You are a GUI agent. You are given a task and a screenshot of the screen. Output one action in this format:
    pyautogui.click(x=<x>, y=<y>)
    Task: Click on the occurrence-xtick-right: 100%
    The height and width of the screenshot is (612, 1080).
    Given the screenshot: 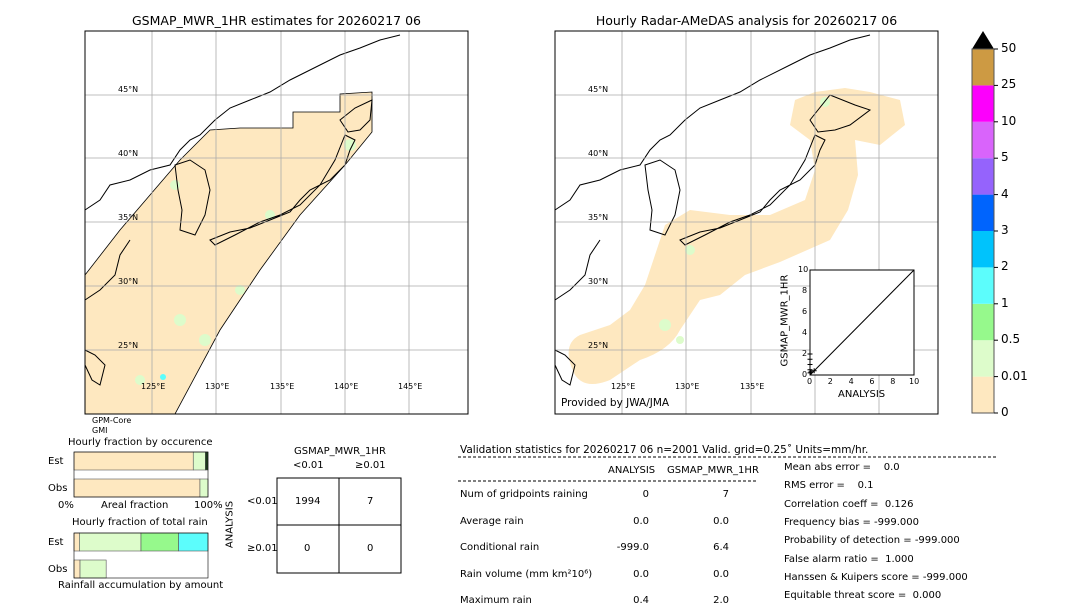 What is the action you would take?
    pyautogui.click(x=208, y=505)
    